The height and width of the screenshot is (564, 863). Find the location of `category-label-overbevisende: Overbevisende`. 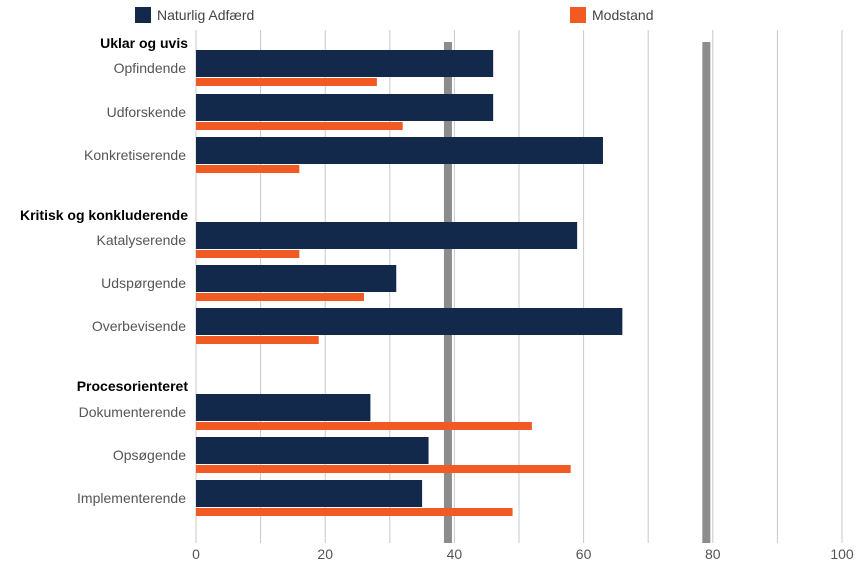

category-label-overbevisende: Overbevisende is located at coordinates (139, 326).